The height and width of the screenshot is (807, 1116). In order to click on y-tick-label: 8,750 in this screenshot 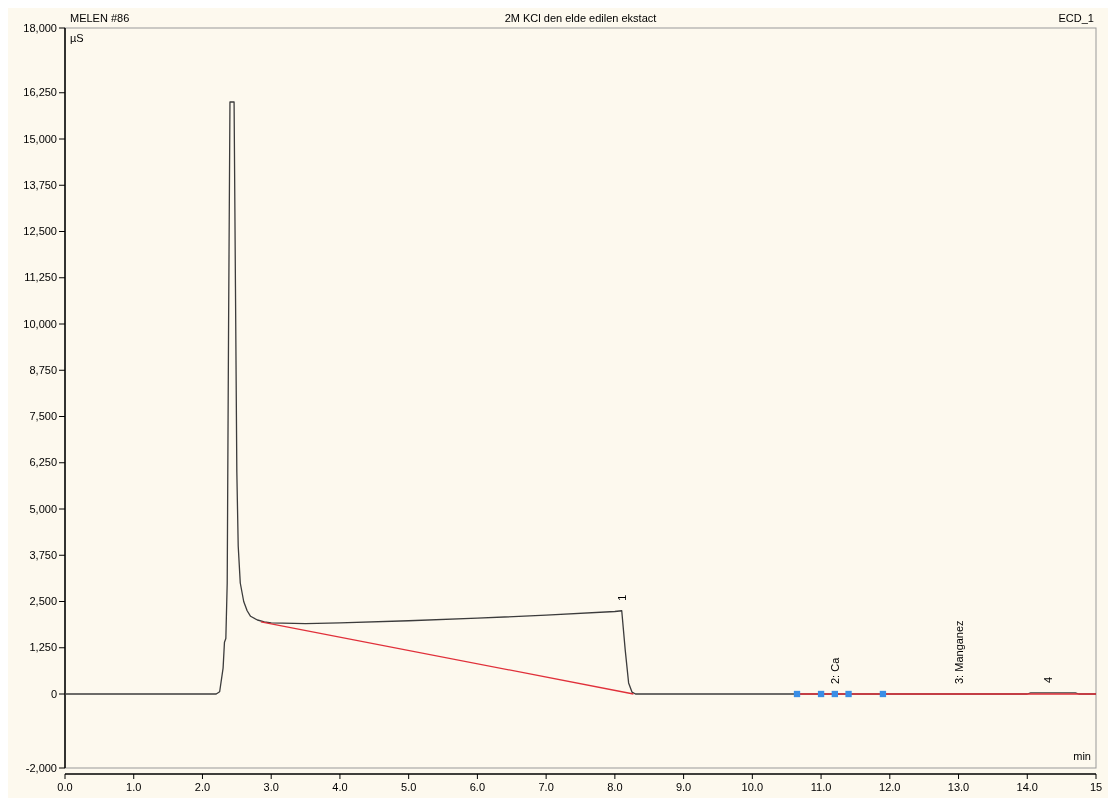, I will do `click(43, 369)`.